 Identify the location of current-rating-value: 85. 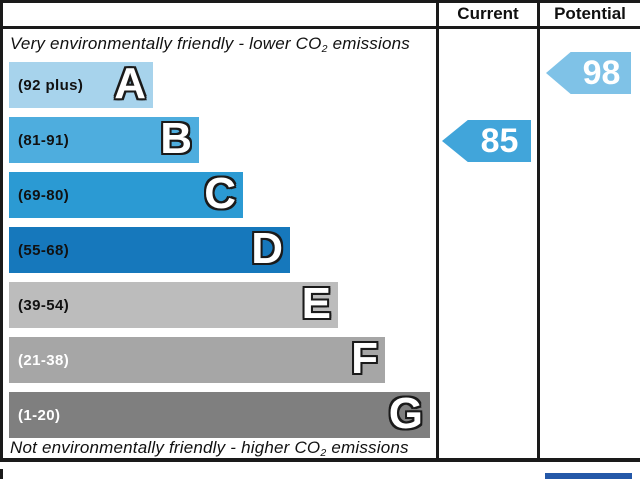
(499, 141).